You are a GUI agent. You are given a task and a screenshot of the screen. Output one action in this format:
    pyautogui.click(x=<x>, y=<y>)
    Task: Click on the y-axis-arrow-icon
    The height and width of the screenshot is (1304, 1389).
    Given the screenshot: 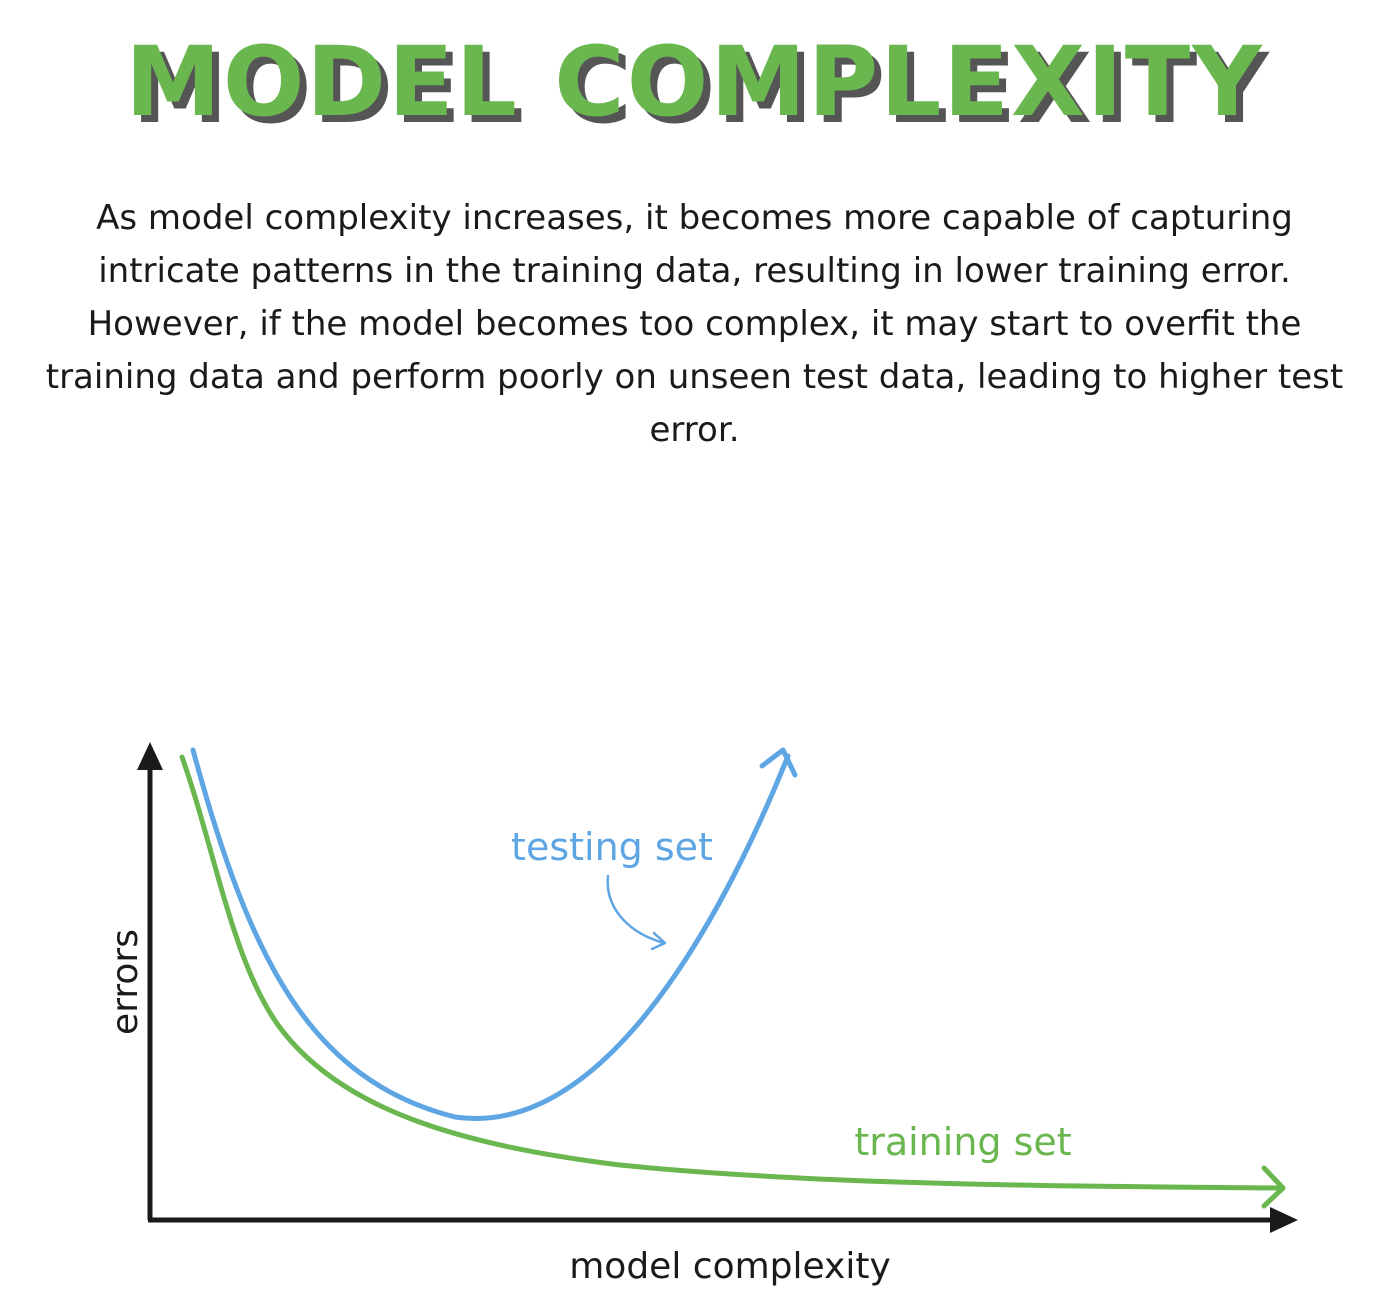 What is the action you would take?
    pyautogui.click(x=150, y=756)
    